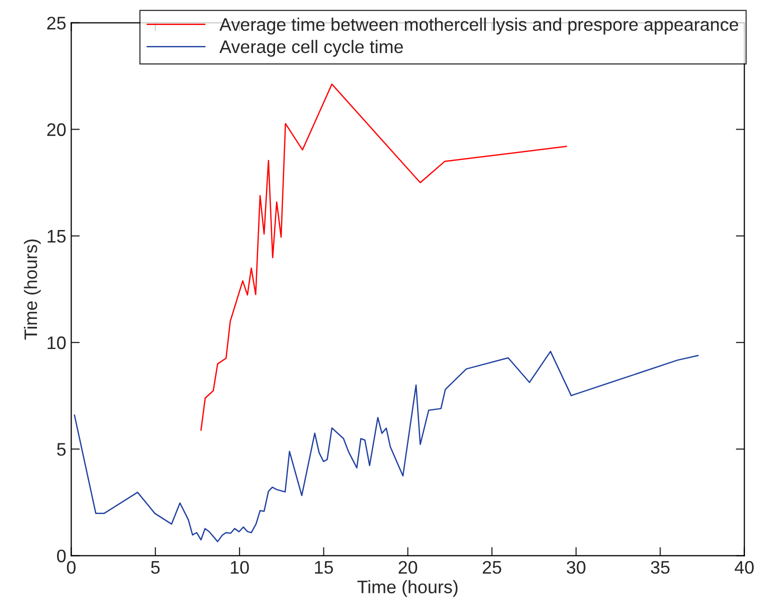  What do you see at coordinates (57, 343) in the screenshot?
I see `y-tick-label: 10` at bounding box center [57, 343].